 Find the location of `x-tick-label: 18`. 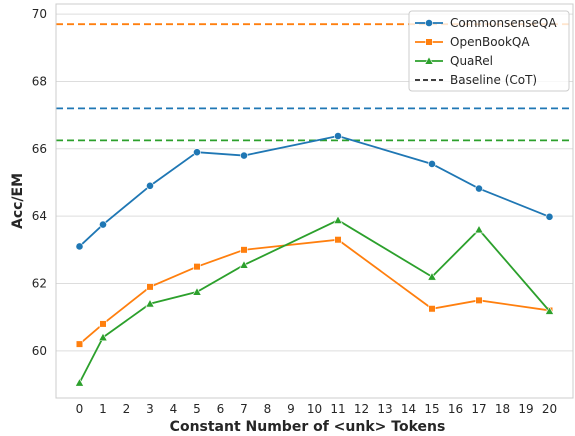

x-tick-label: 18 is located at coordinates (502, 409).